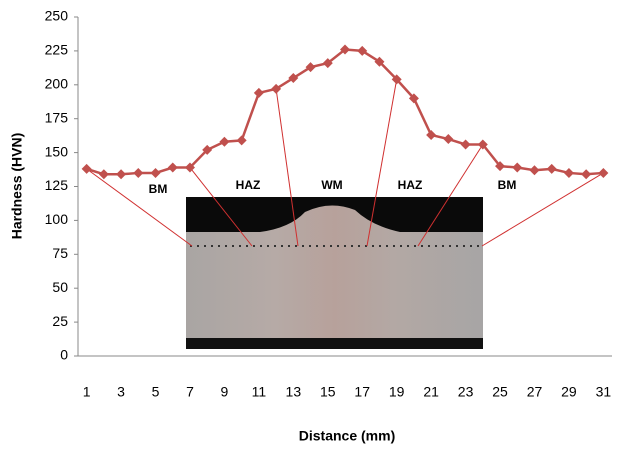 The image size is (617, 457). Describe the element at coordinates (57, 151) in the screenshot. I see `y-tick-label: 150` at that location.